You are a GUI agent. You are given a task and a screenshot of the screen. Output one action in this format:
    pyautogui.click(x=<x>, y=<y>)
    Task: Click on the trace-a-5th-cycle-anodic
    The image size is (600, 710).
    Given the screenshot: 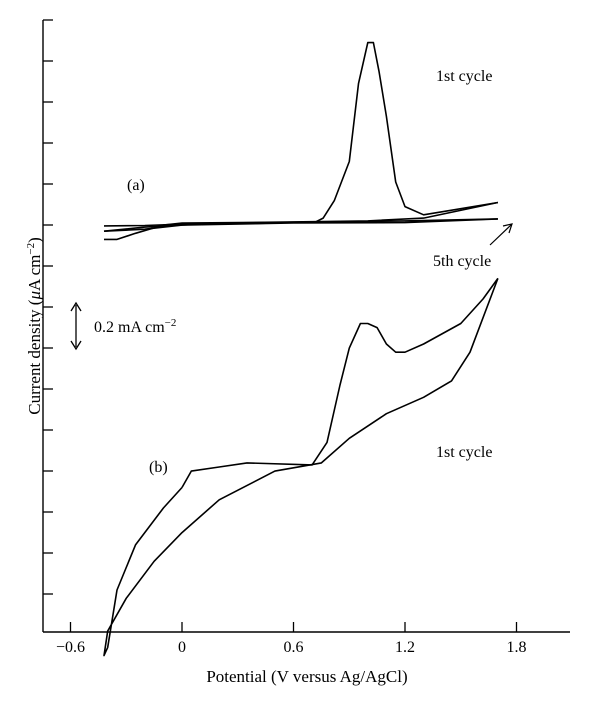 What is the action you would take?
    pyautogui.click(x=300, y=225)
    